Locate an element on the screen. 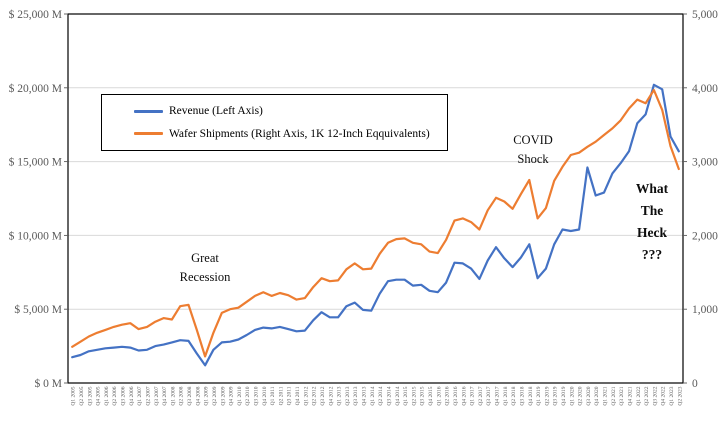 This screenshot has height=423, width=724. right-axis-tick-label: 4,000 is located at coordinates (705, 89).